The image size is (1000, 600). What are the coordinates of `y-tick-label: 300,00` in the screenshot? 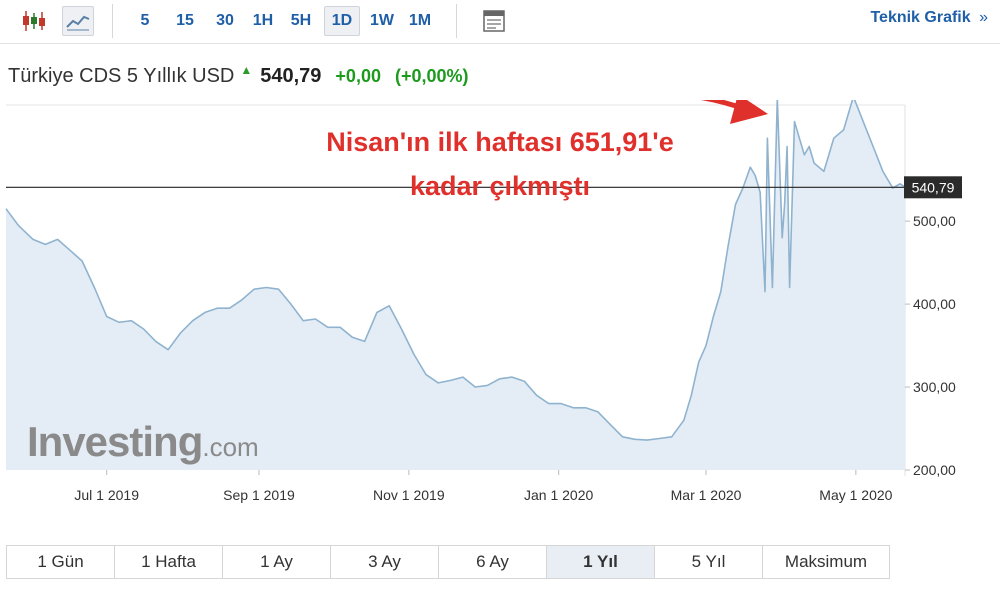 It's located at (934, 387).